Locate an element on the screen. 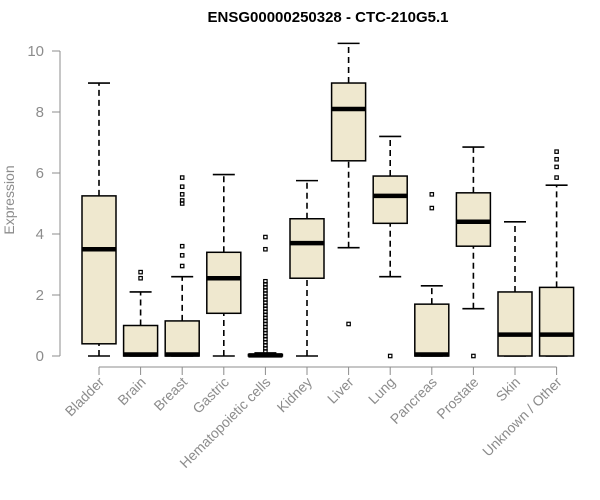  y-tick-label: 10 is located at coordinates (35, 51).